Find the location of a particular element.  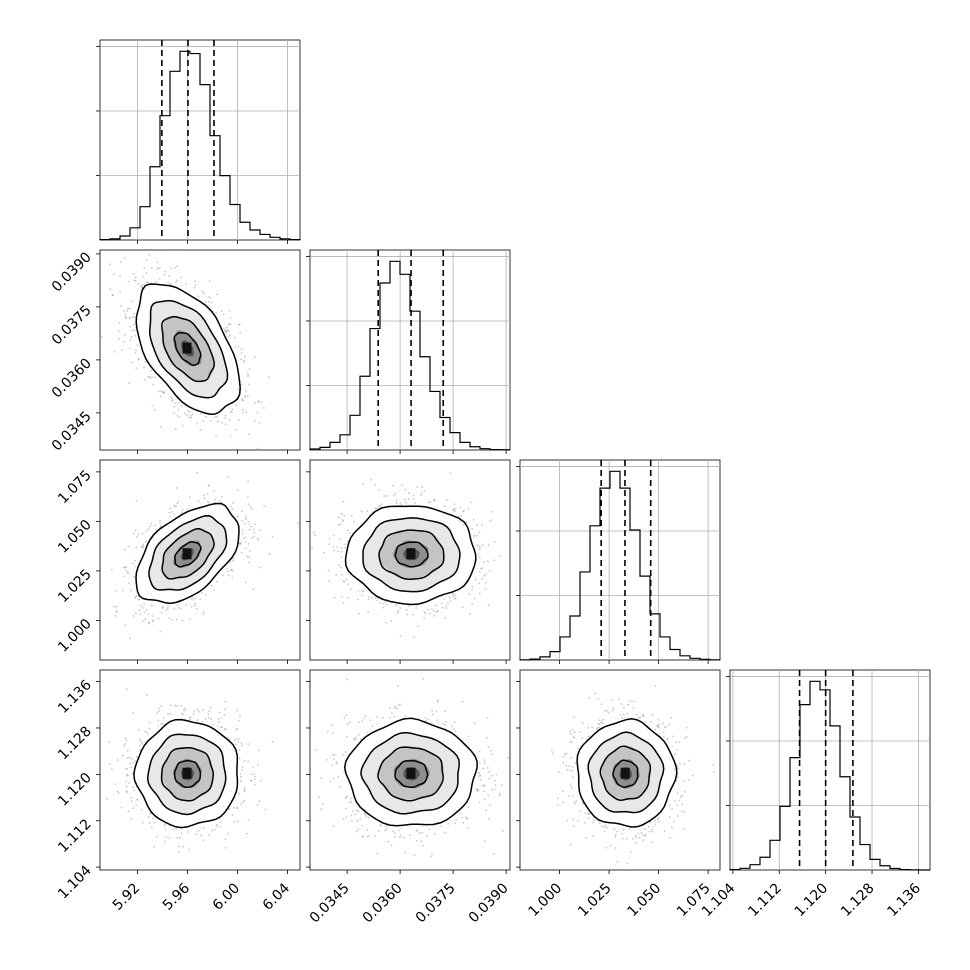

density-peak is located at coordinates (187, 773).